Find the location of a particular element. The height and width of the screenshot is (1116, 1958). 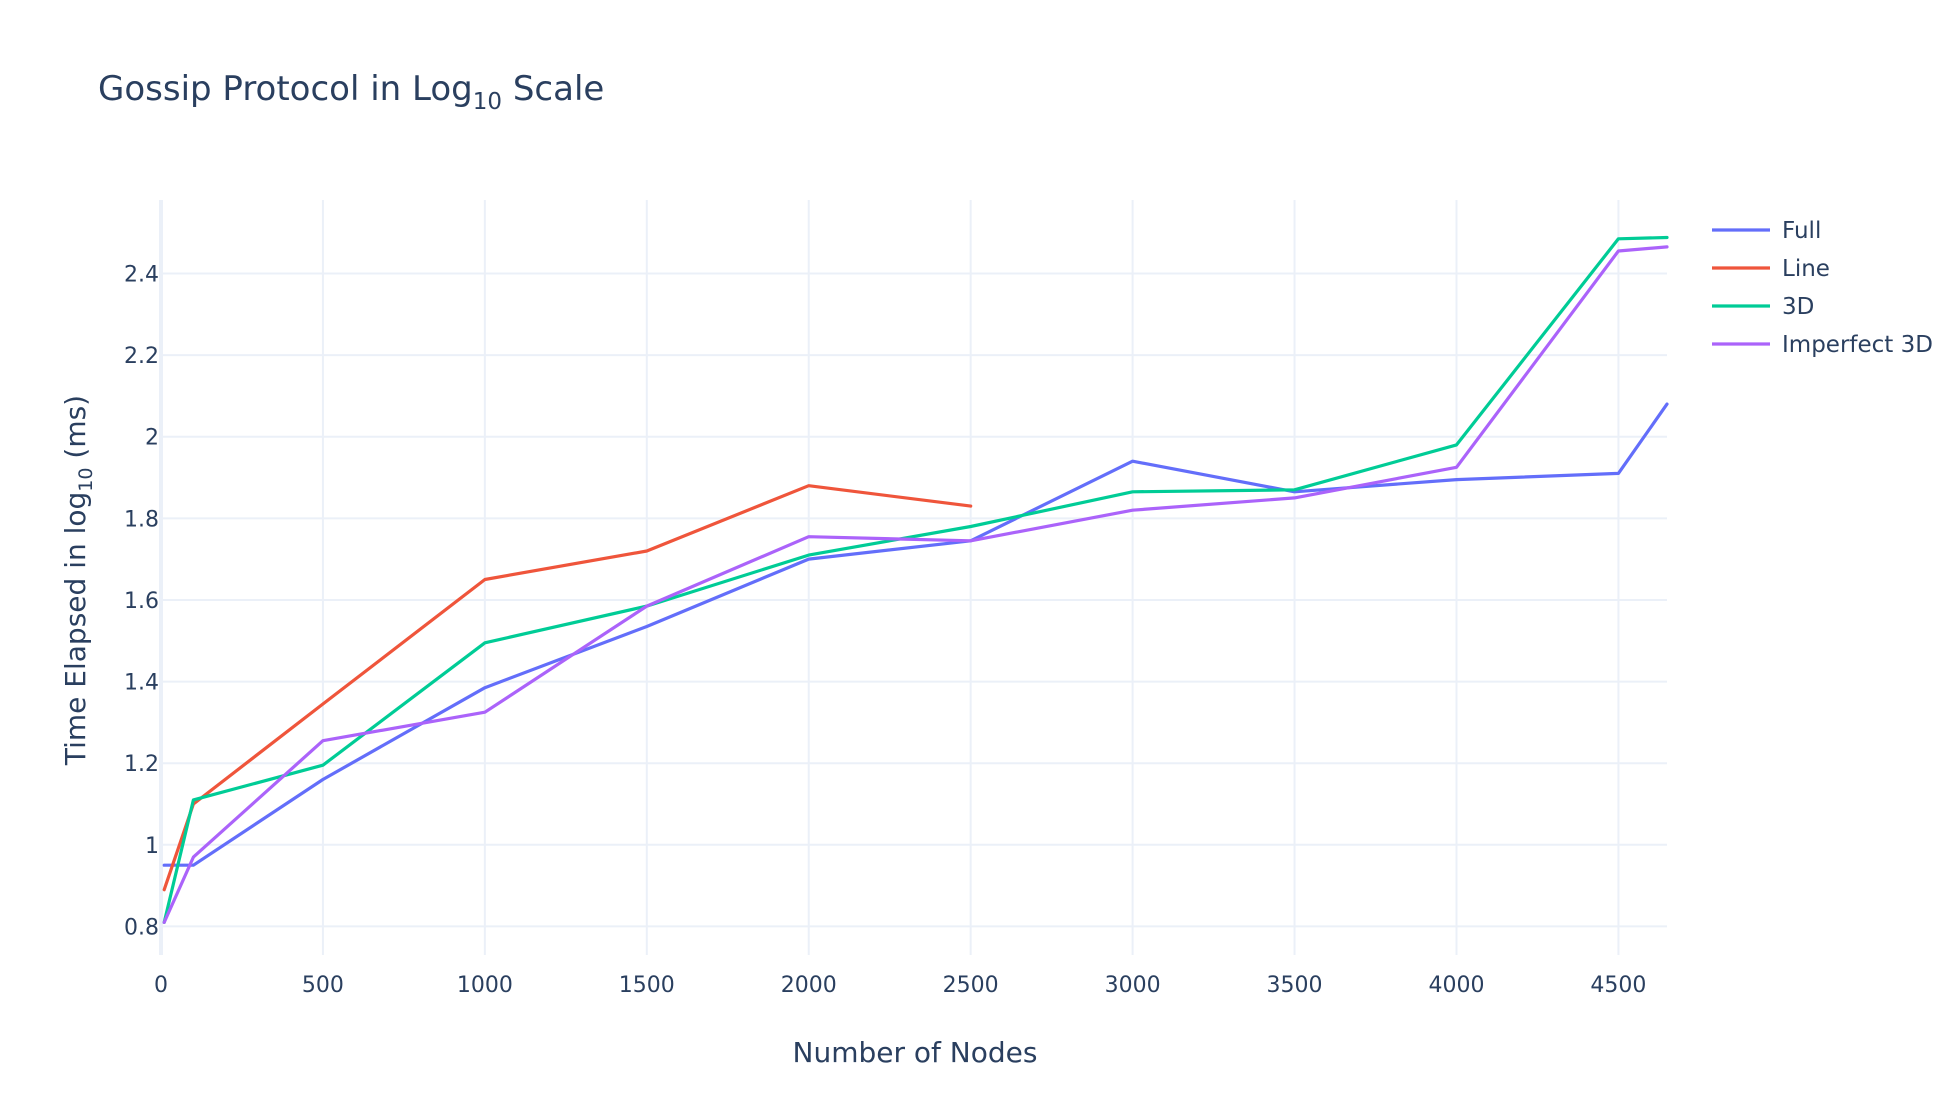

x-tick-label: 0 is located at coordinates (161, 985).